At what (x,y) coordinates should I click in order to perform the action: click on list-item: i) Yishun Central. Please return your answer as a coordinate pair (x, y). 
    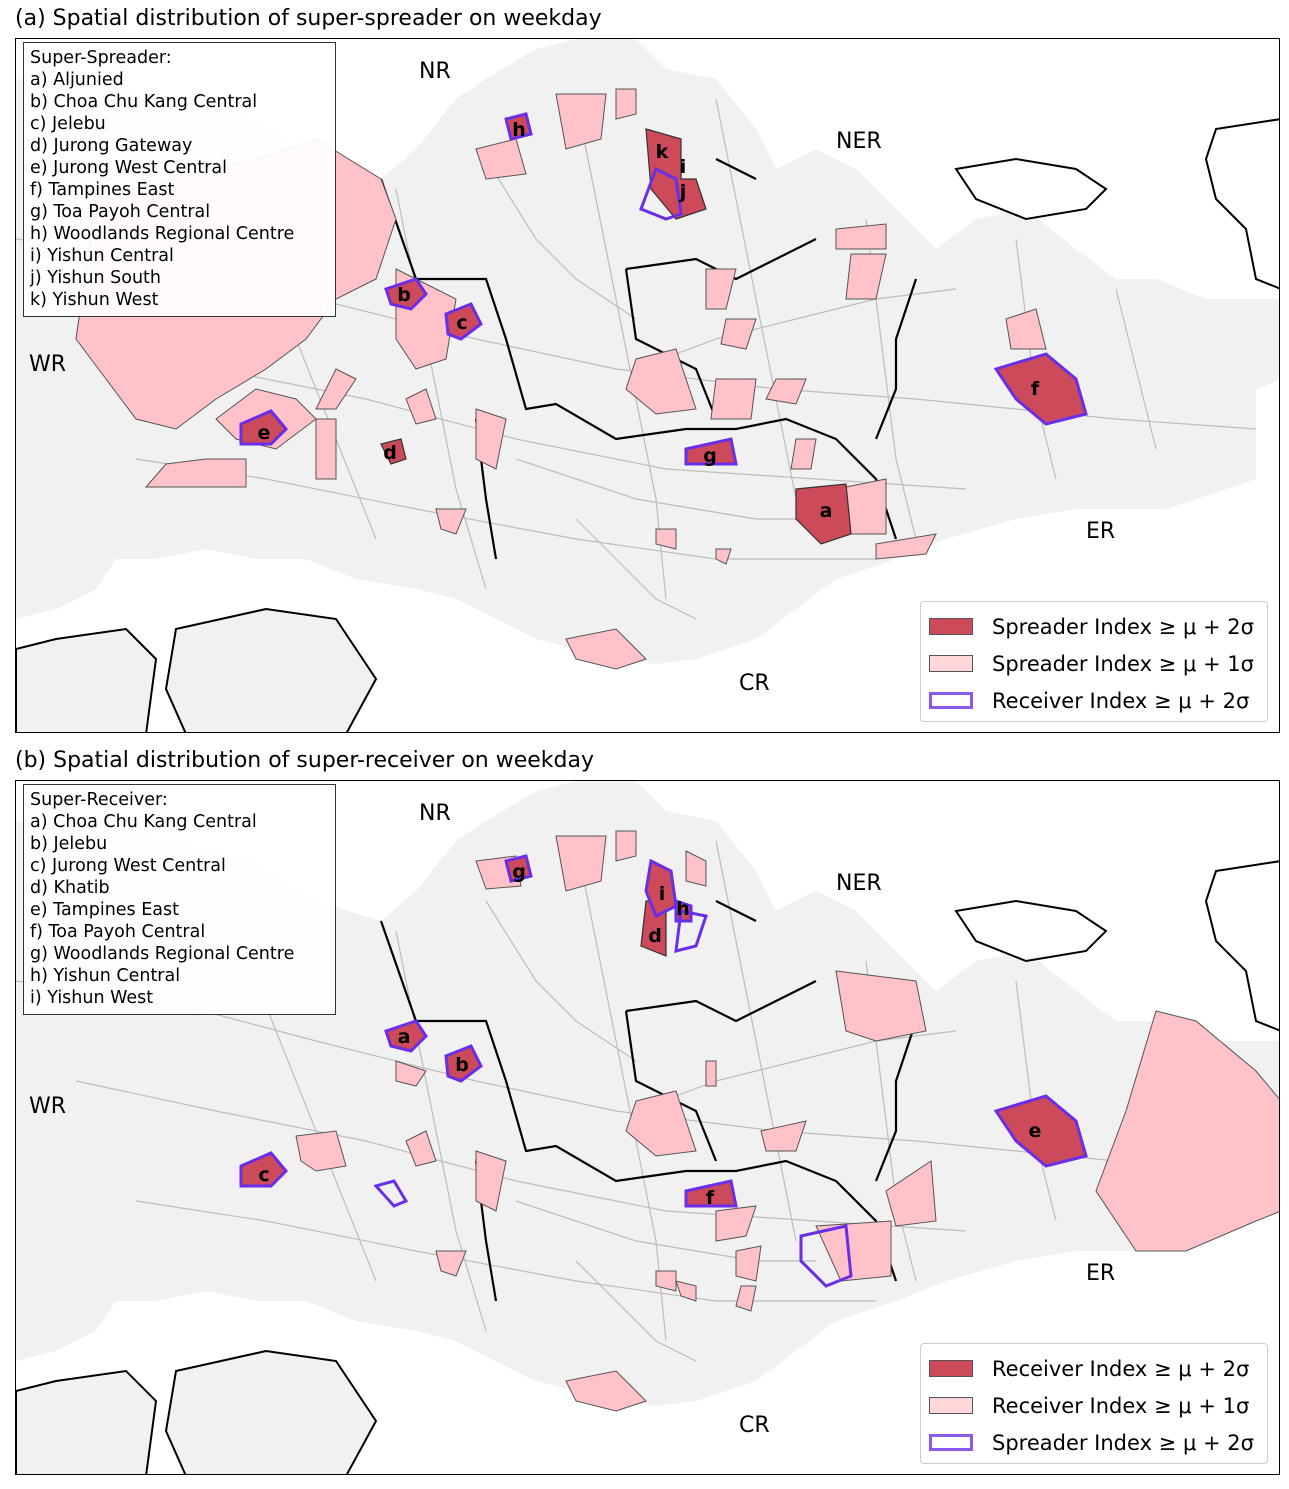
    Looking at the image, I should click on (102, 256).